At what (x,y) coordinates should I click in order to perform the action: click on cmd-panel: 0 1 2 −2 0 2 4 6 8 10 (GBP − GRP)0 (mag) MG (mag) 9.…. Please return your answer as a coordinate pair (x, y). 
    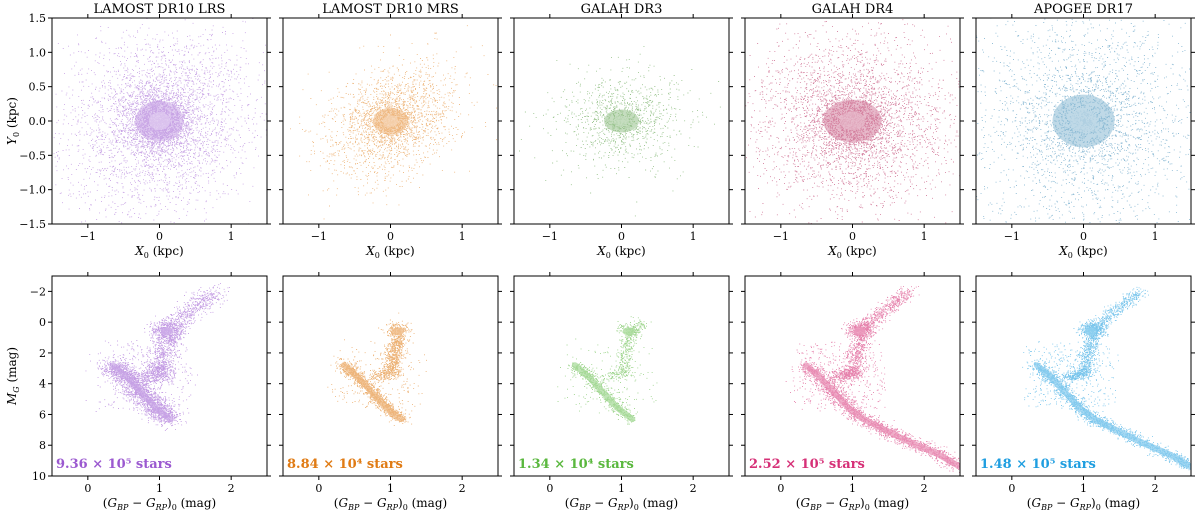
    Looking at the image, I should click on (138, 391).